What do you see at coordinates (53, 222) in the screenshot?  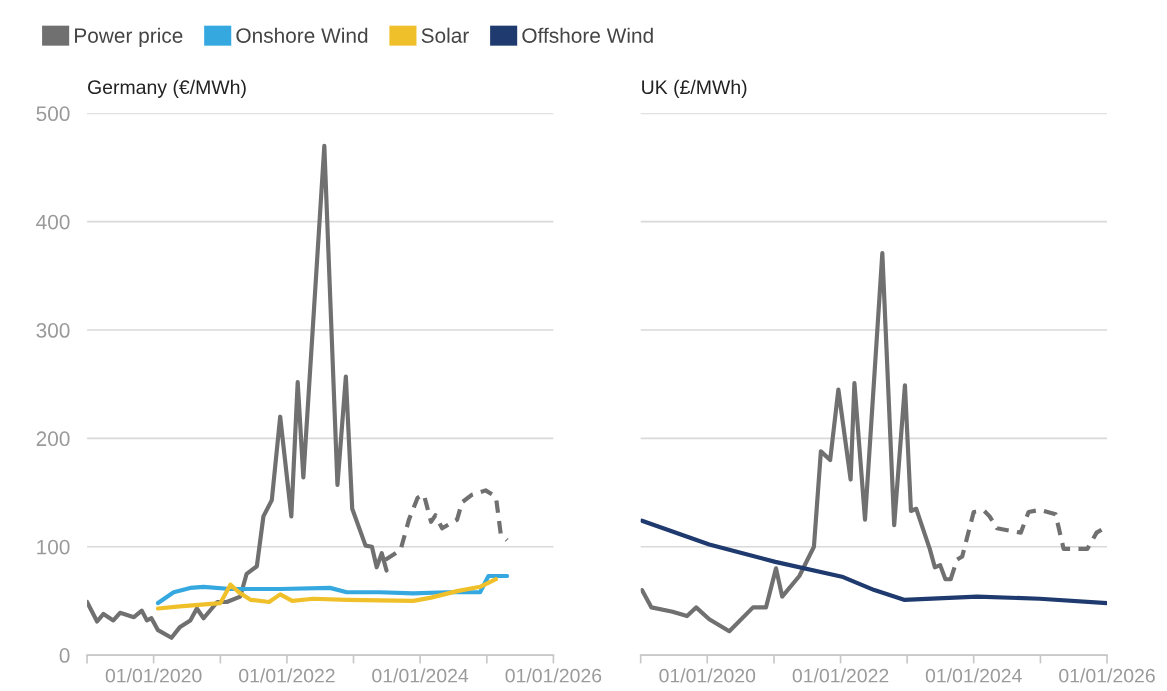 I see `y-tick-label: 400` at bounding box center [53, 222].